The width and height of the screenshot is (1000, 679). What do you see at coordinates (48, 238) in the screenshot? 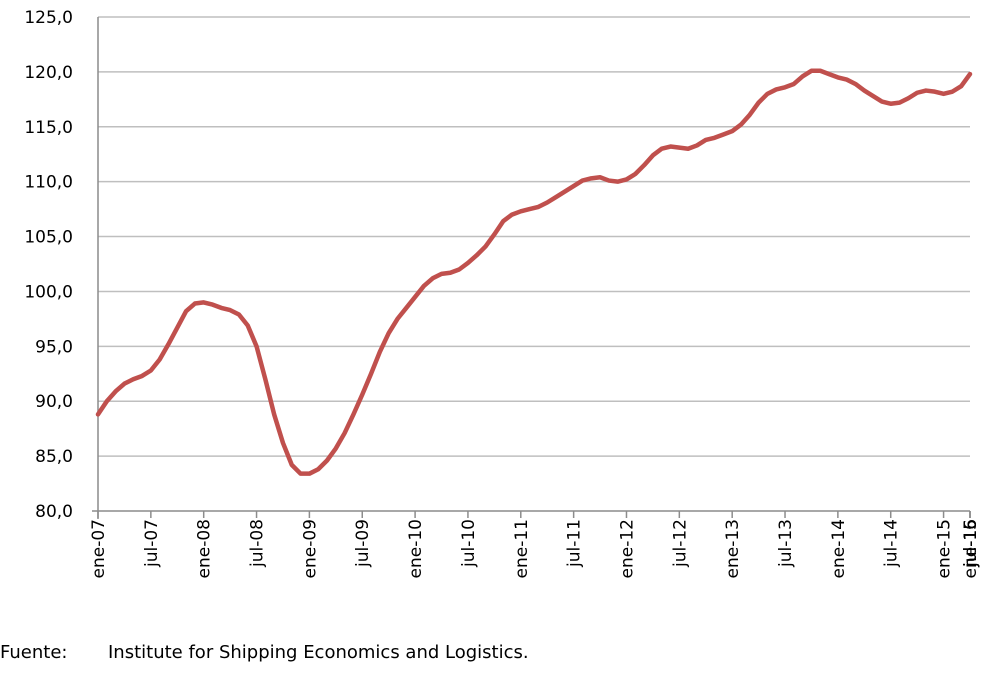
I see `y-tick-label: 105,0` at bounding box center [48, 238].